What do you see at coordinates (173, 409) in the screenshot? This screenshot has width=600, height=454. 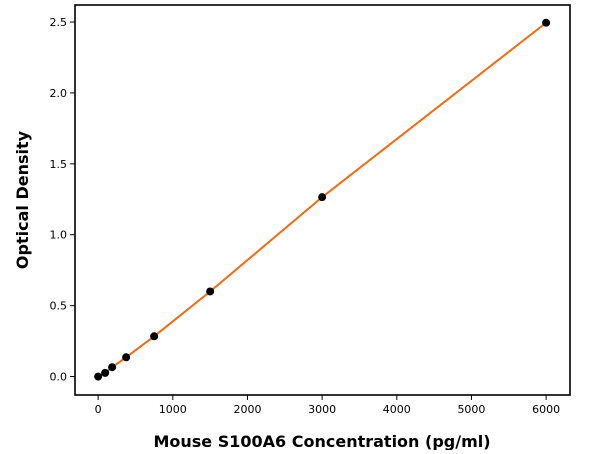 I see `x-tick-label: 1000` at bounding box center [173, 409].